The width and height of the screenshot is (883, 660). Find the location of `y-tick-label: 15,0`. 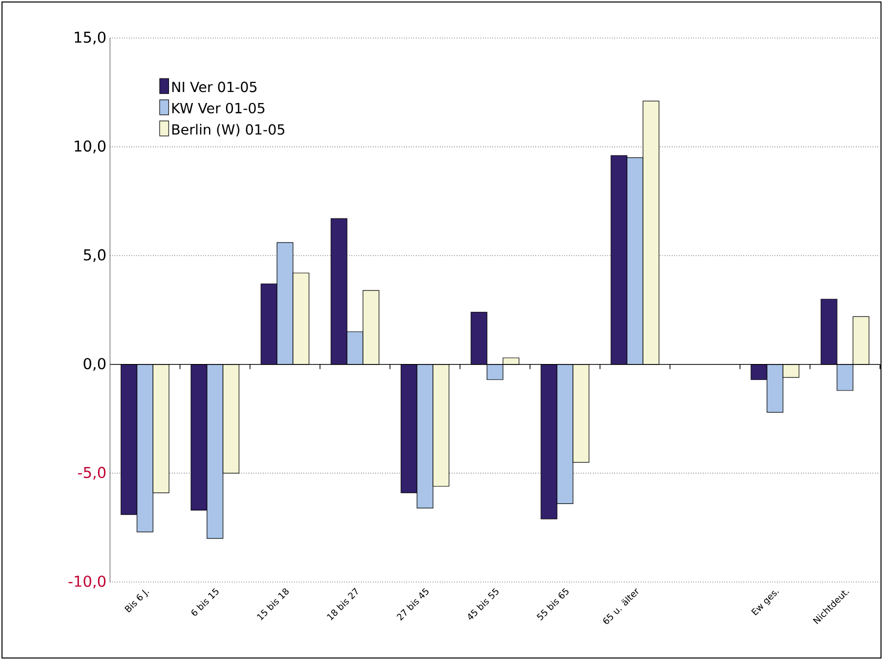

y-tick-label: 15,0 is located at coordinates (90, 38).